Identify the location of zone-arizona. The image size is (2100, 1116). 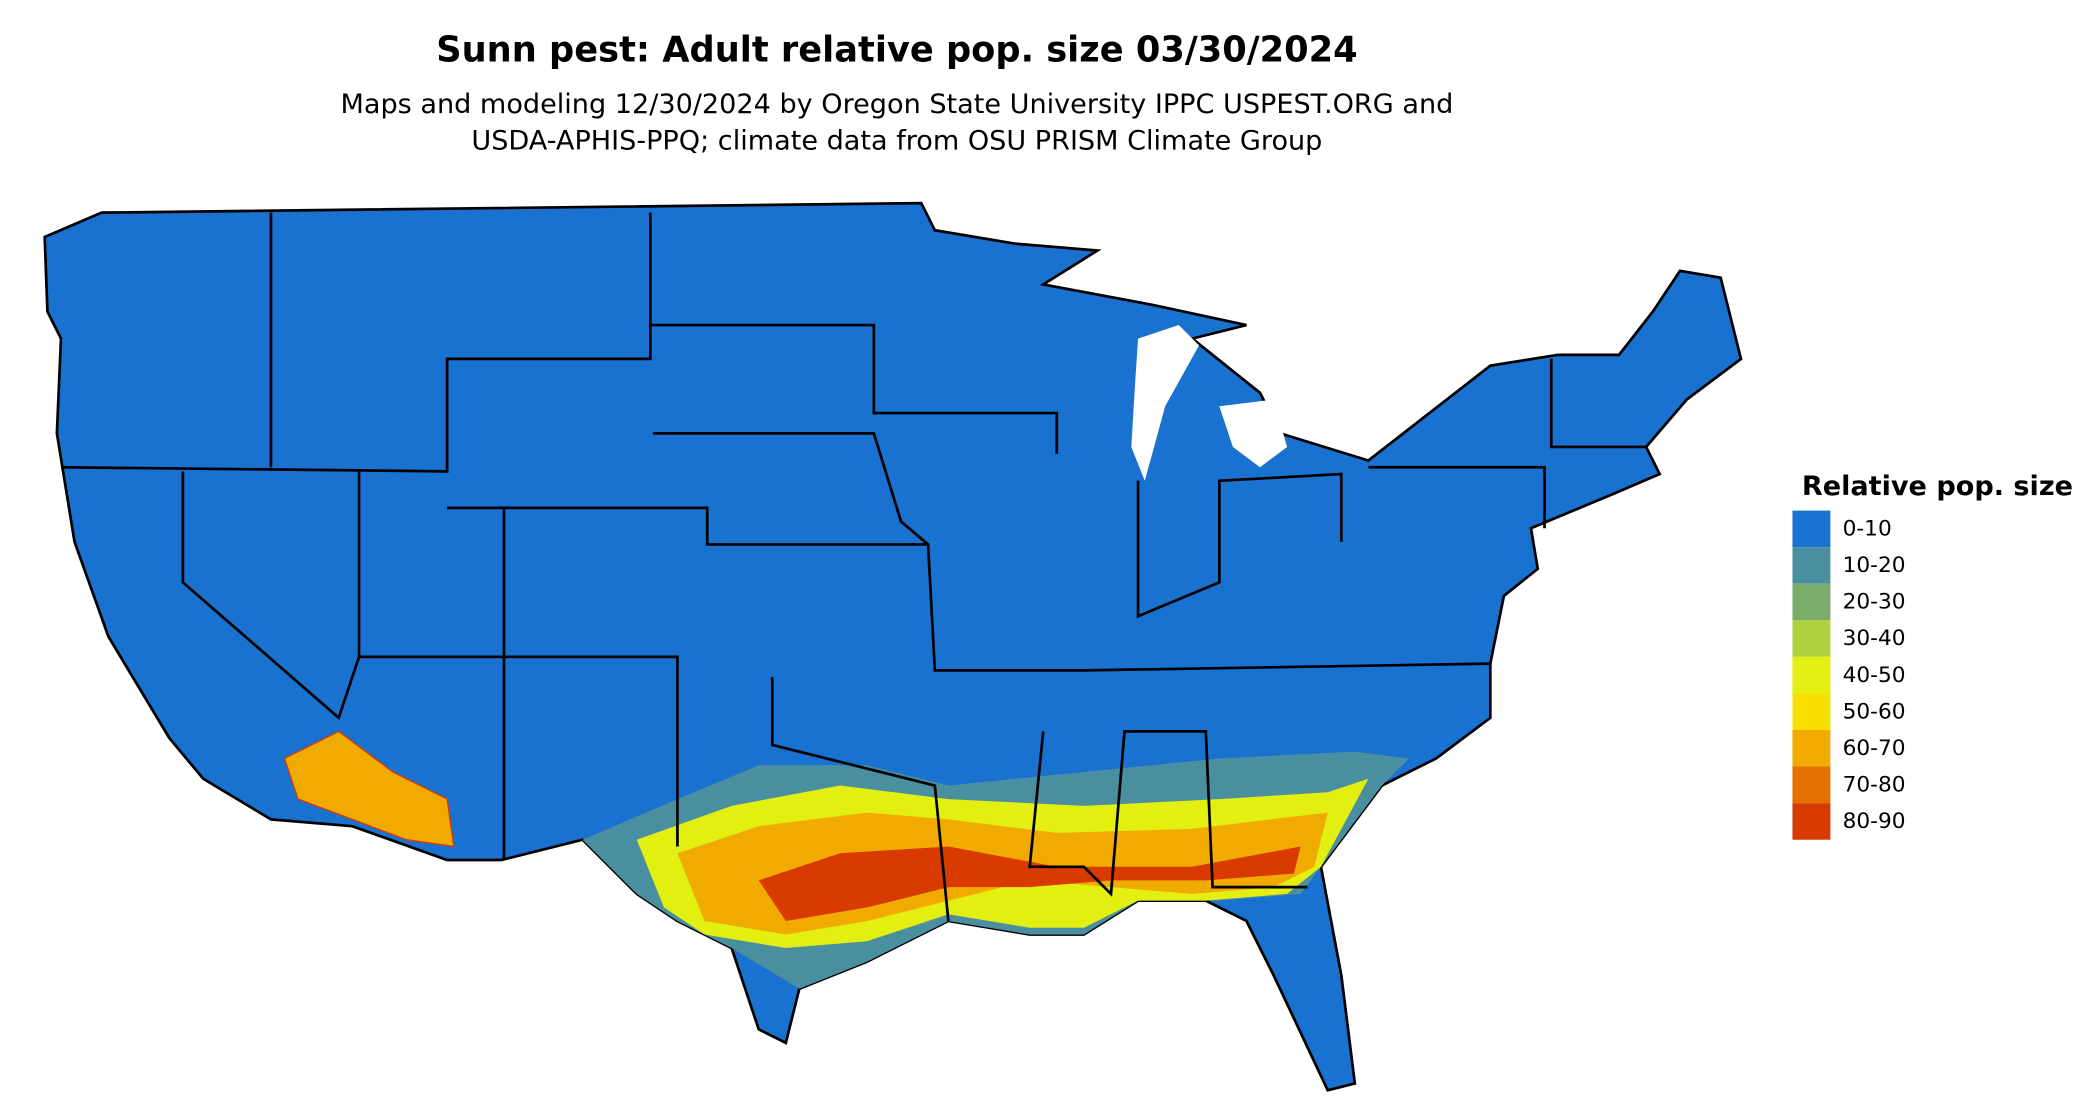
(369, 789).